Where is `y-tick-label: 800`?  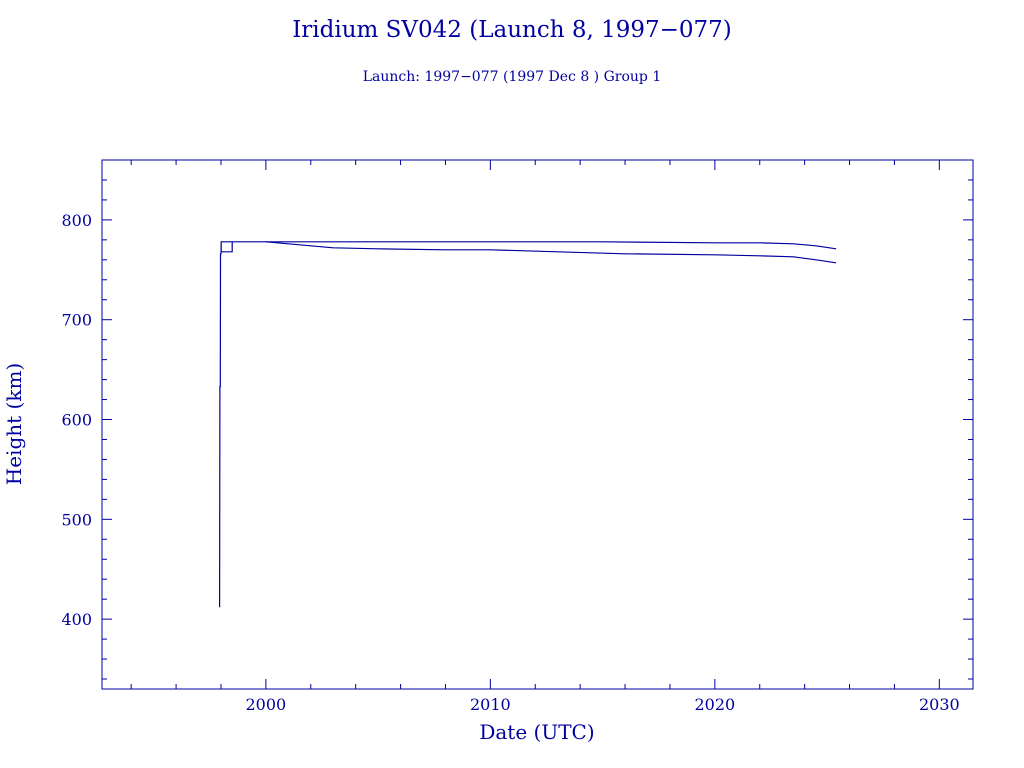
y-tick-label: 800 is located at coordinates (76, 220).